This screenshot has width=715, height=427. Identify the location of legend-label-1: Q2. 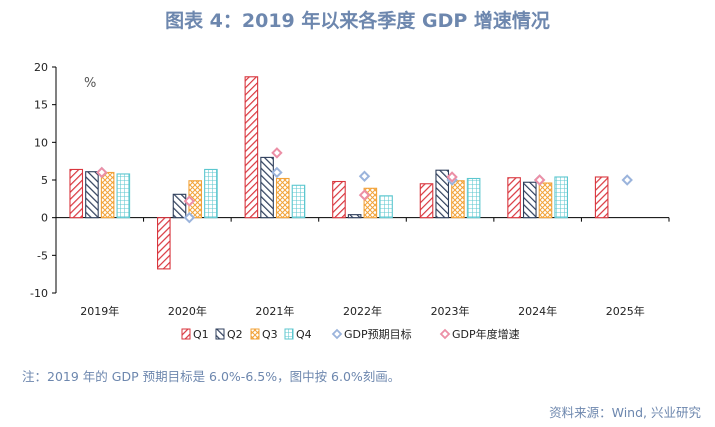
(235, 334).